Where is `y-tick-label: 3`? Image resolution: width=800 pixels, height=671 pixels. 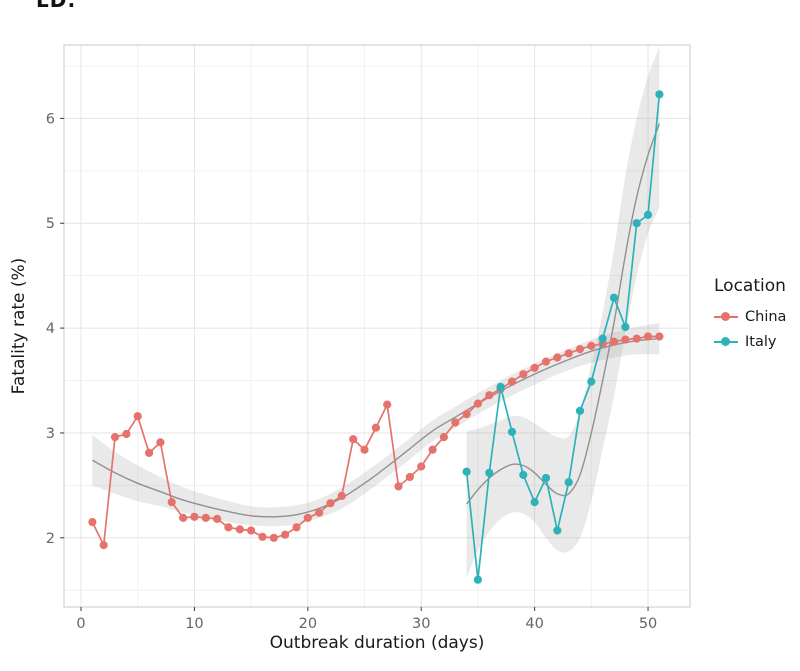
y-tick-label: 3 is located at coordinates (50, 434).